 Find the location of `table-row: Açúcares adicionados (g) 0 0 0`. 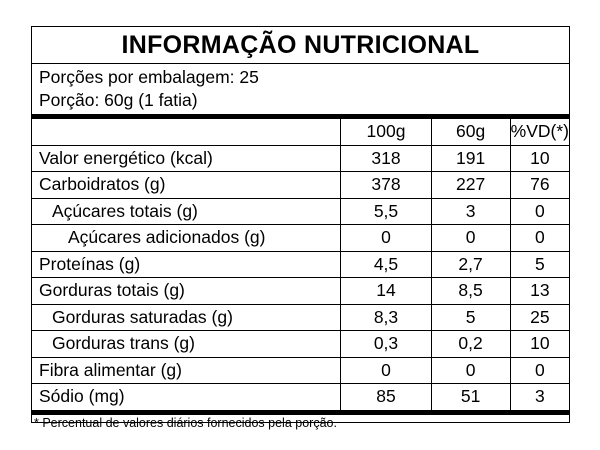

table-row: Açúcares adicionados (g) 0 0 0 is located at coordinates (300, 238).